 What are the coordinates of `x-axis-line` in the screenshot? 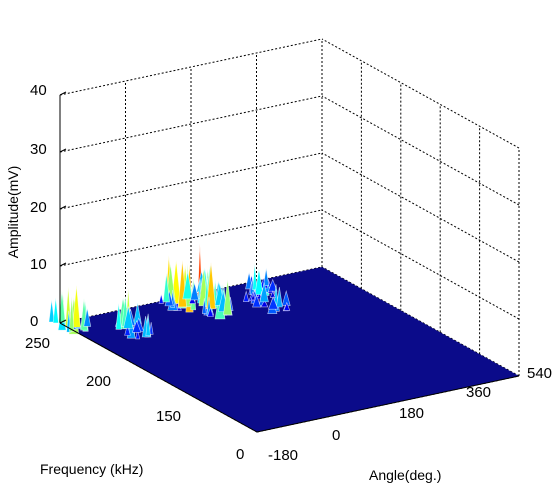 It's located at (388, 404).